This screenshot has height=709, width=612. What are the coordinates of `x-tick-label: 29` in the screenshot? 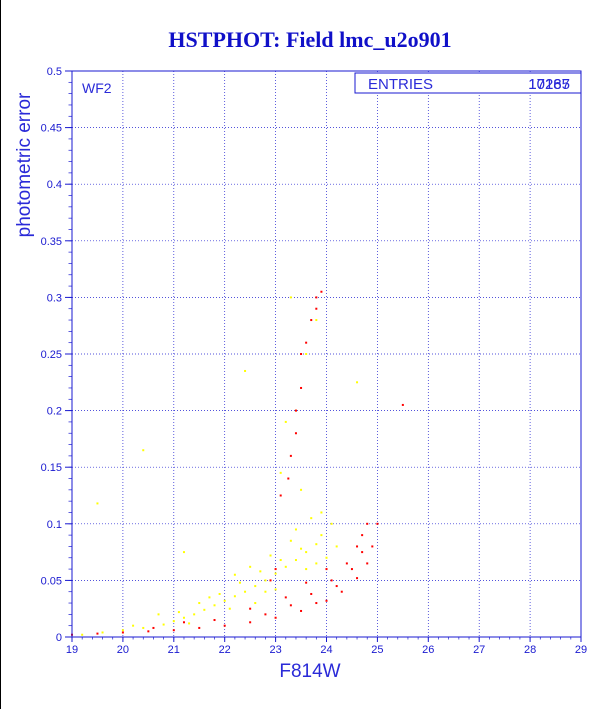 It's located at (581, 650).